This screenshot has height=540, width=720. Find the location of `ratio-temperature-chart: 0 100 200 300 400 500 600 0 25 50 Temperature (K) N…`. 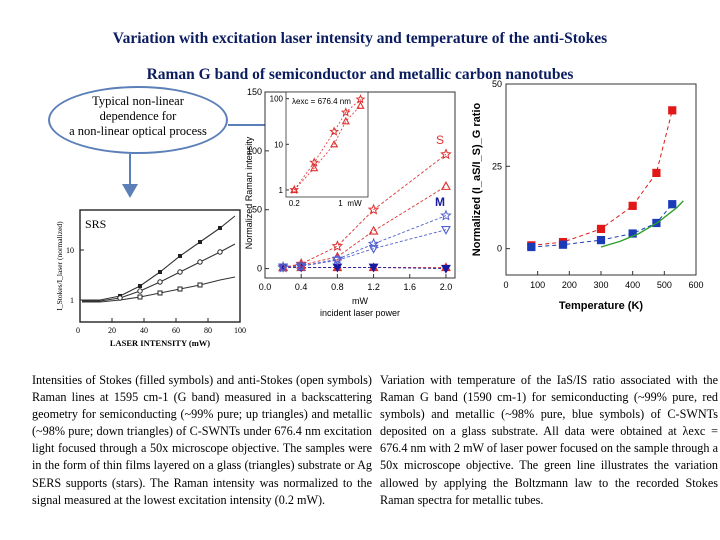

ratio-temperature-chart: 0 100 200 300 400 500 600 0 25 50 Temperature (K) N… is located at coordinates (587, 195).